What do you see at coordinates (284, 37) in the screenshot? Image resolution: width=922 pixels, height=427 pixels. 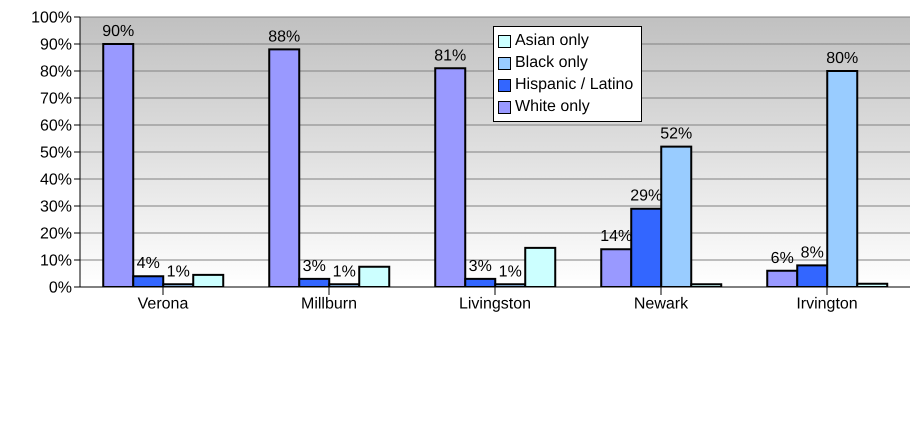 I see `data-label: 88%` at bounding box center [284, 37].